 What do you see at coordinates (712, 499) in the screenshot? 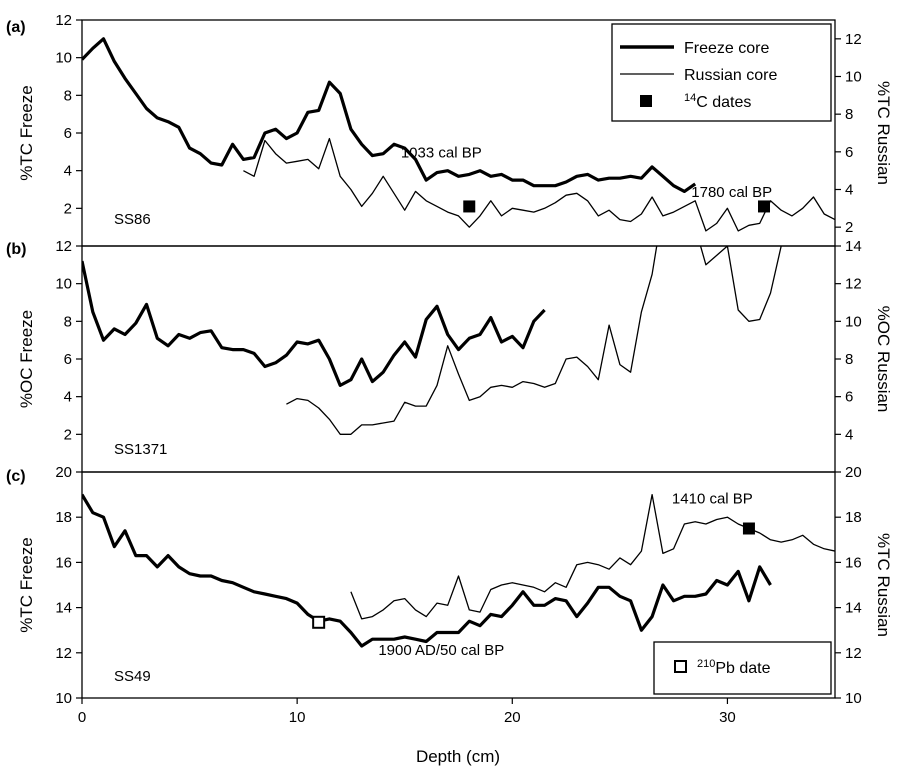
I see `annotation-label: 1410 cal BP` at bounding box center [712, 499].